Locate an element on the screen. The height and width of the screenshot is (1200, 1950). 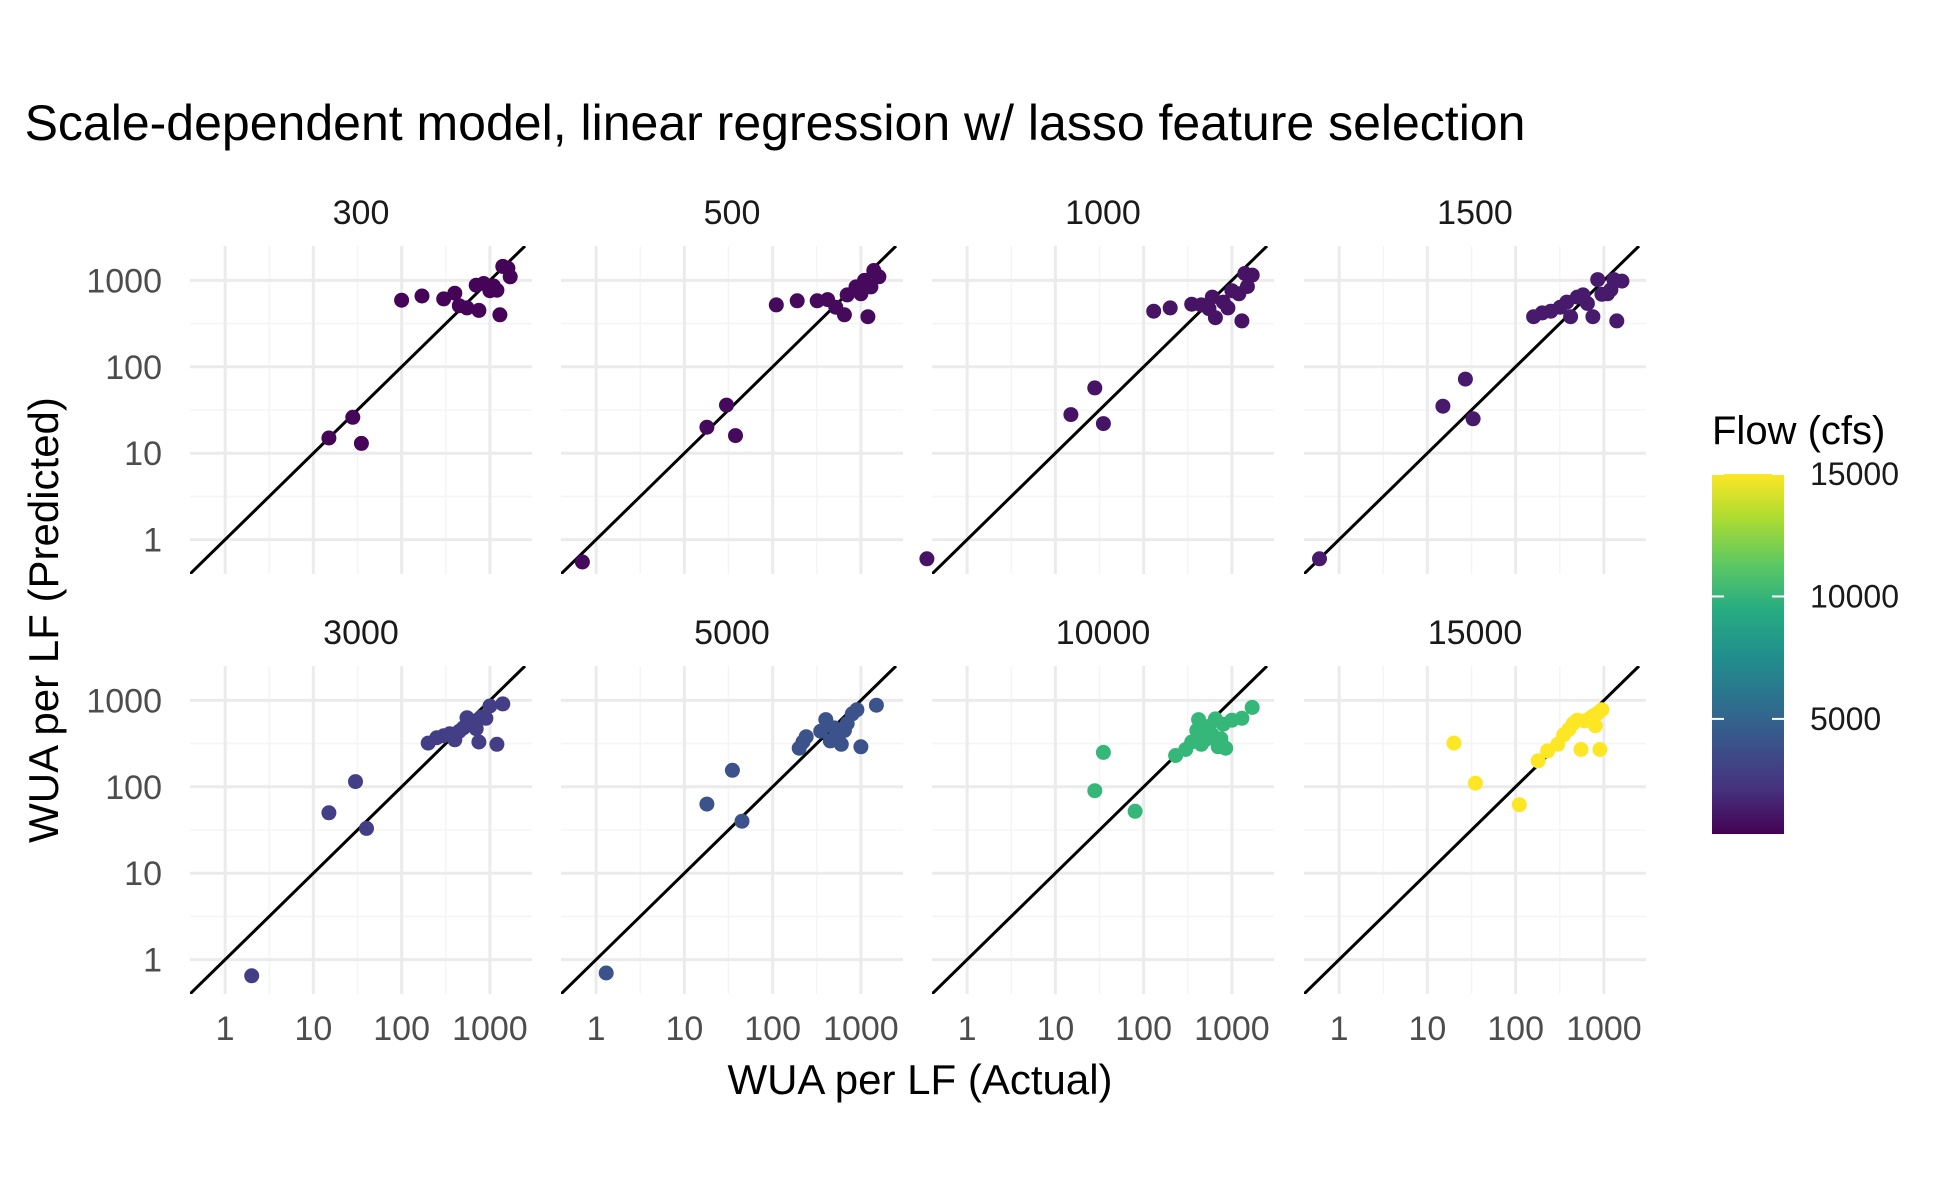
color-legend: Flow (cfs) 5000 10000 15000 is located at coordinates (1805, 621).